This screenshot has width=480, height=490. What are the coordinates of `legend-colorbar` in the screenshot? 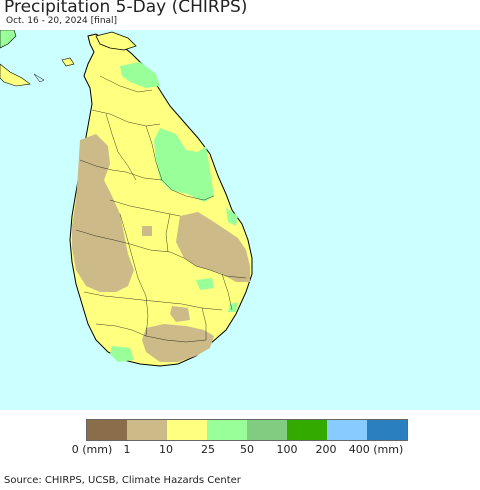 It's located at (247, 430).